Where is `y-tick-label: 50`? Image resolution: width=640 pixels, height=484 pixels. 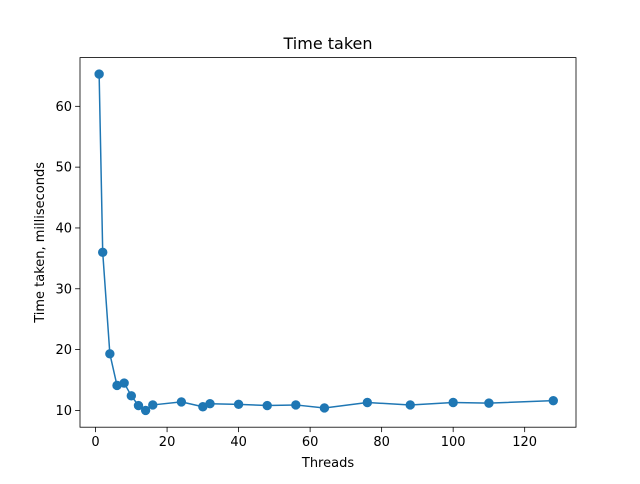
y-tick-label: 50 is located at coordinates (63, 168).